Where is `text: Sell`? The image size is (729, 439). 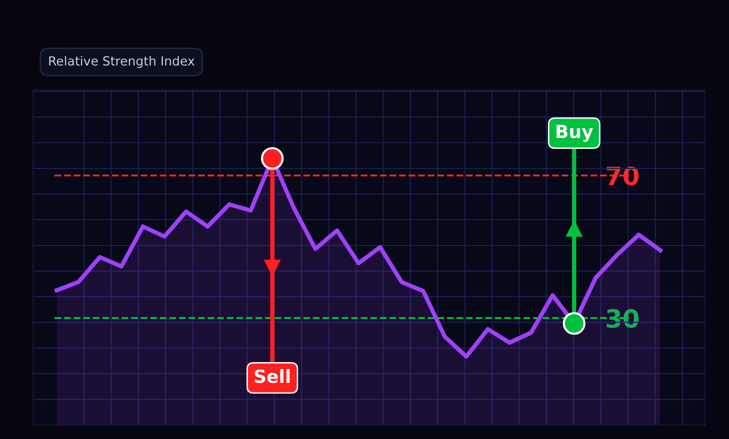 text: Sell is located at coordinates (272, 376).